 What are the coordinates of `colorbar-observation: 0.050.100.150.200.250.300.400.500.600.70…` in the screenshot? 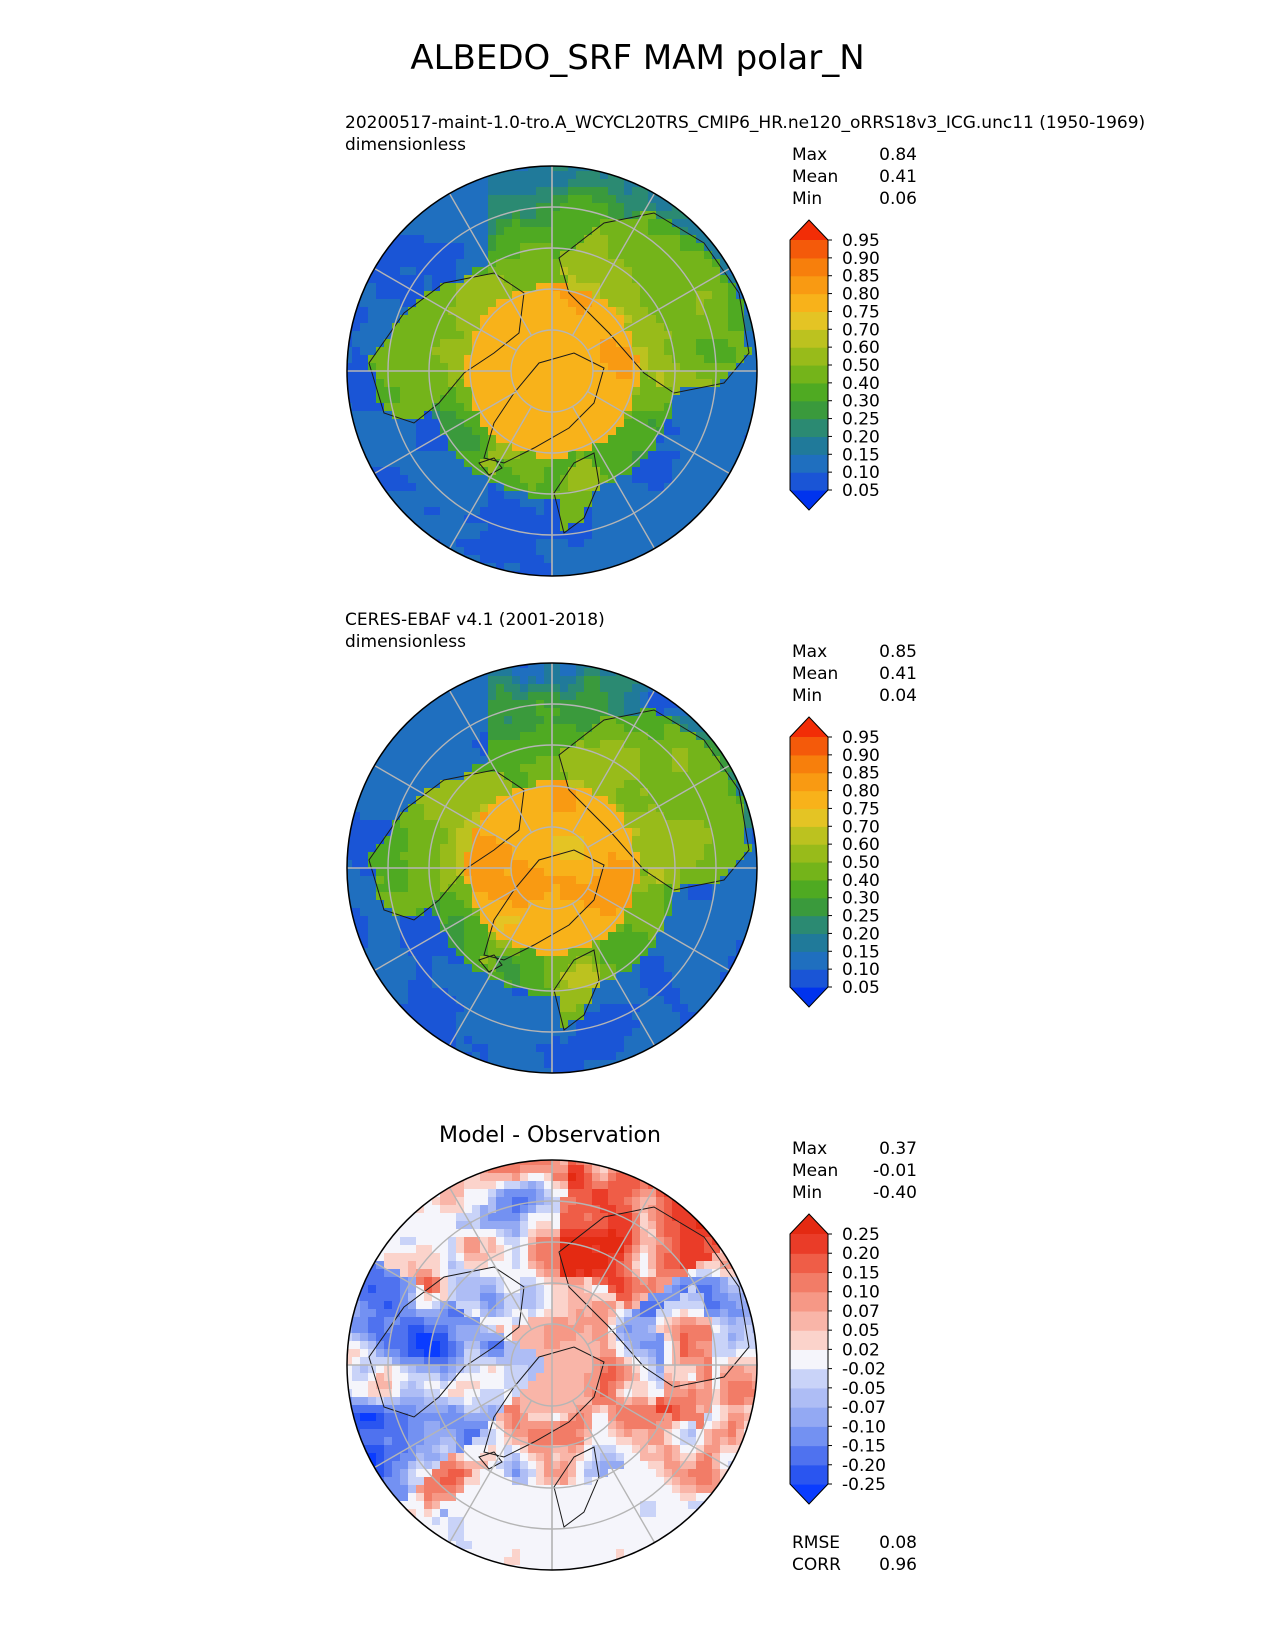 It's located at (834, 862).